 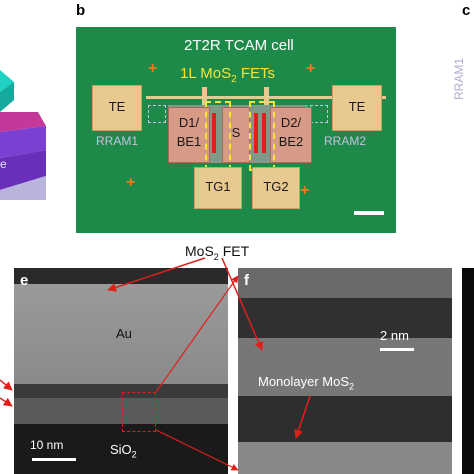 I want to click on be1-label: BE1, so click(x=189, y=141).